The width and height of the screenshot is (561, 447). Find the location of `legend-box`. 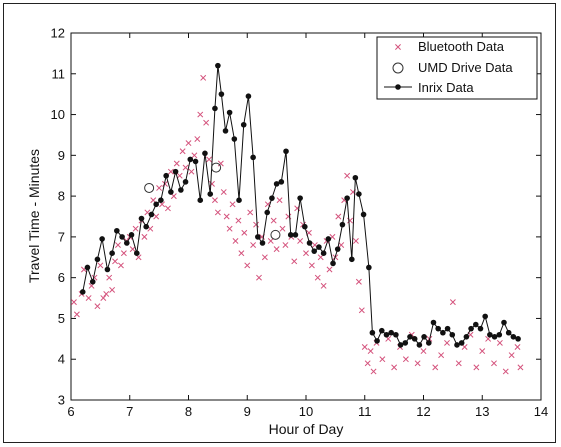

legend-box is located at coordinates (457, 68).